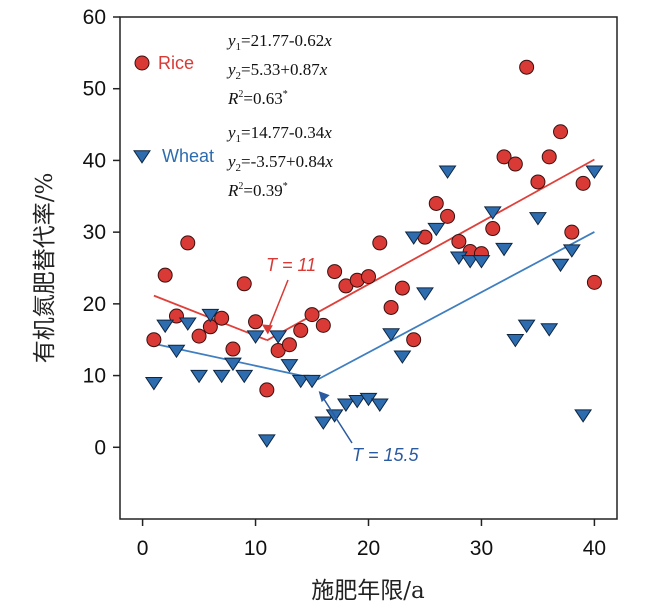  I want to click on rice-fit-line, so click(430, 250).